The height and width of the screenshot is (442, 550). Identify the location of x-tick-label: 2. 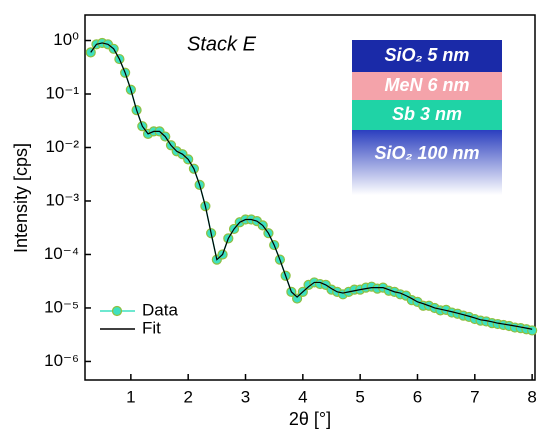
(187, 396).